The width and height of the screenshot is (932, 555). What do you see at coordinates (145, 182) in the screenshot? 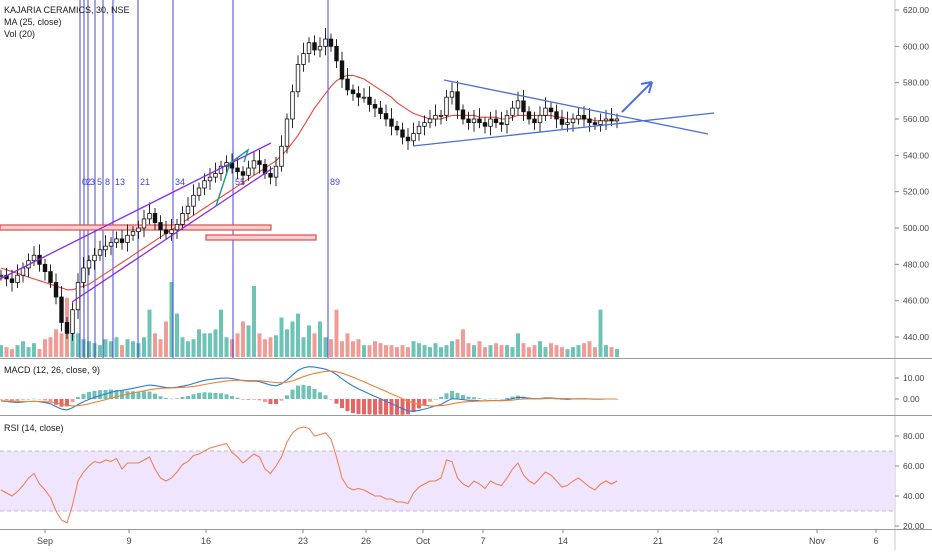
I see `fib-time-label: 21` at bounding box center [145, 182].